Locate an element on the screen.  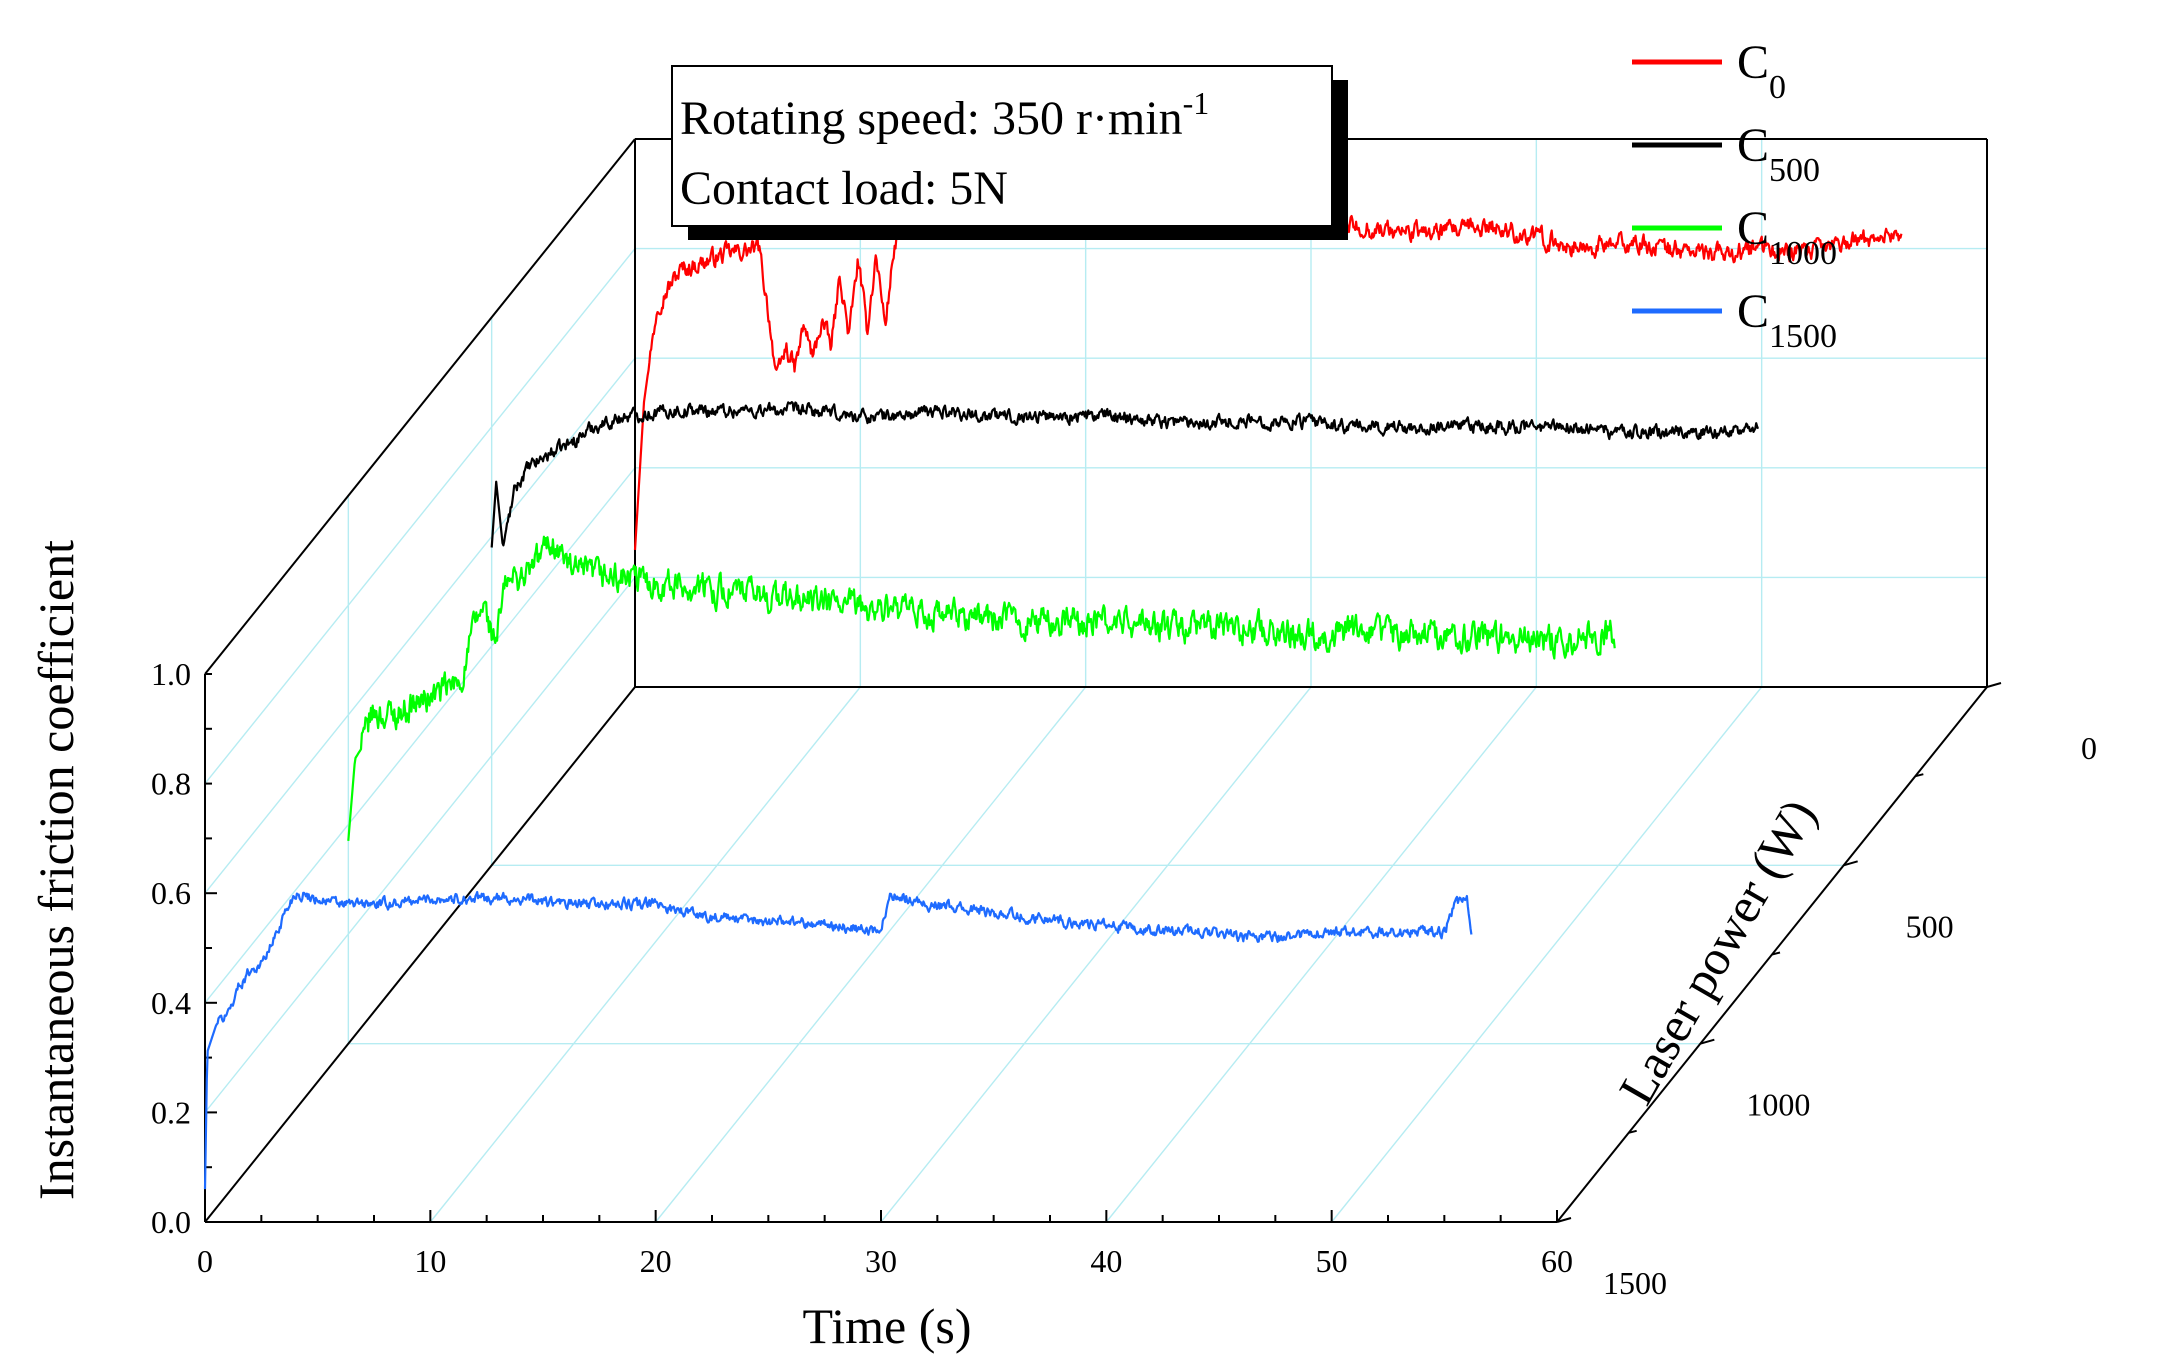
legend-label-c500: C500 is located at coordinates (1778, 154).